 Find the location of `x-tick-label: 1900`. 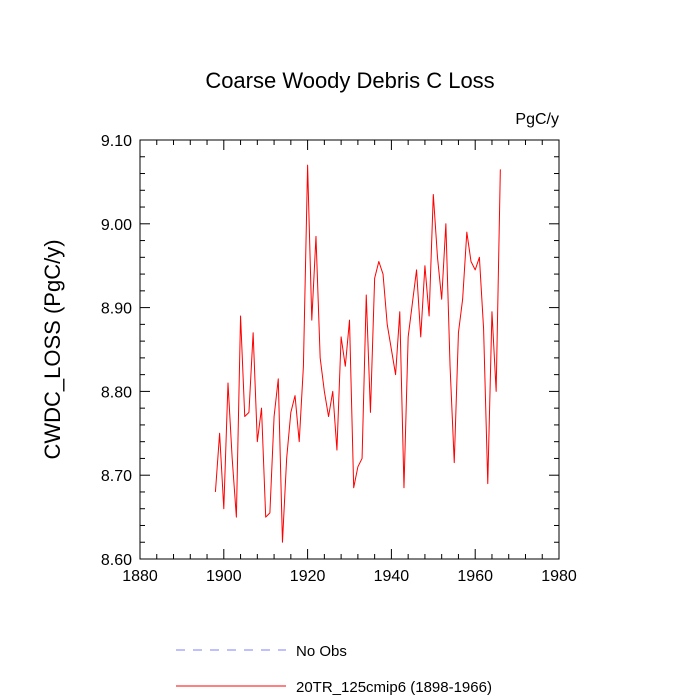

x-tick-label: 1900 is located at coordinates (224, 576).